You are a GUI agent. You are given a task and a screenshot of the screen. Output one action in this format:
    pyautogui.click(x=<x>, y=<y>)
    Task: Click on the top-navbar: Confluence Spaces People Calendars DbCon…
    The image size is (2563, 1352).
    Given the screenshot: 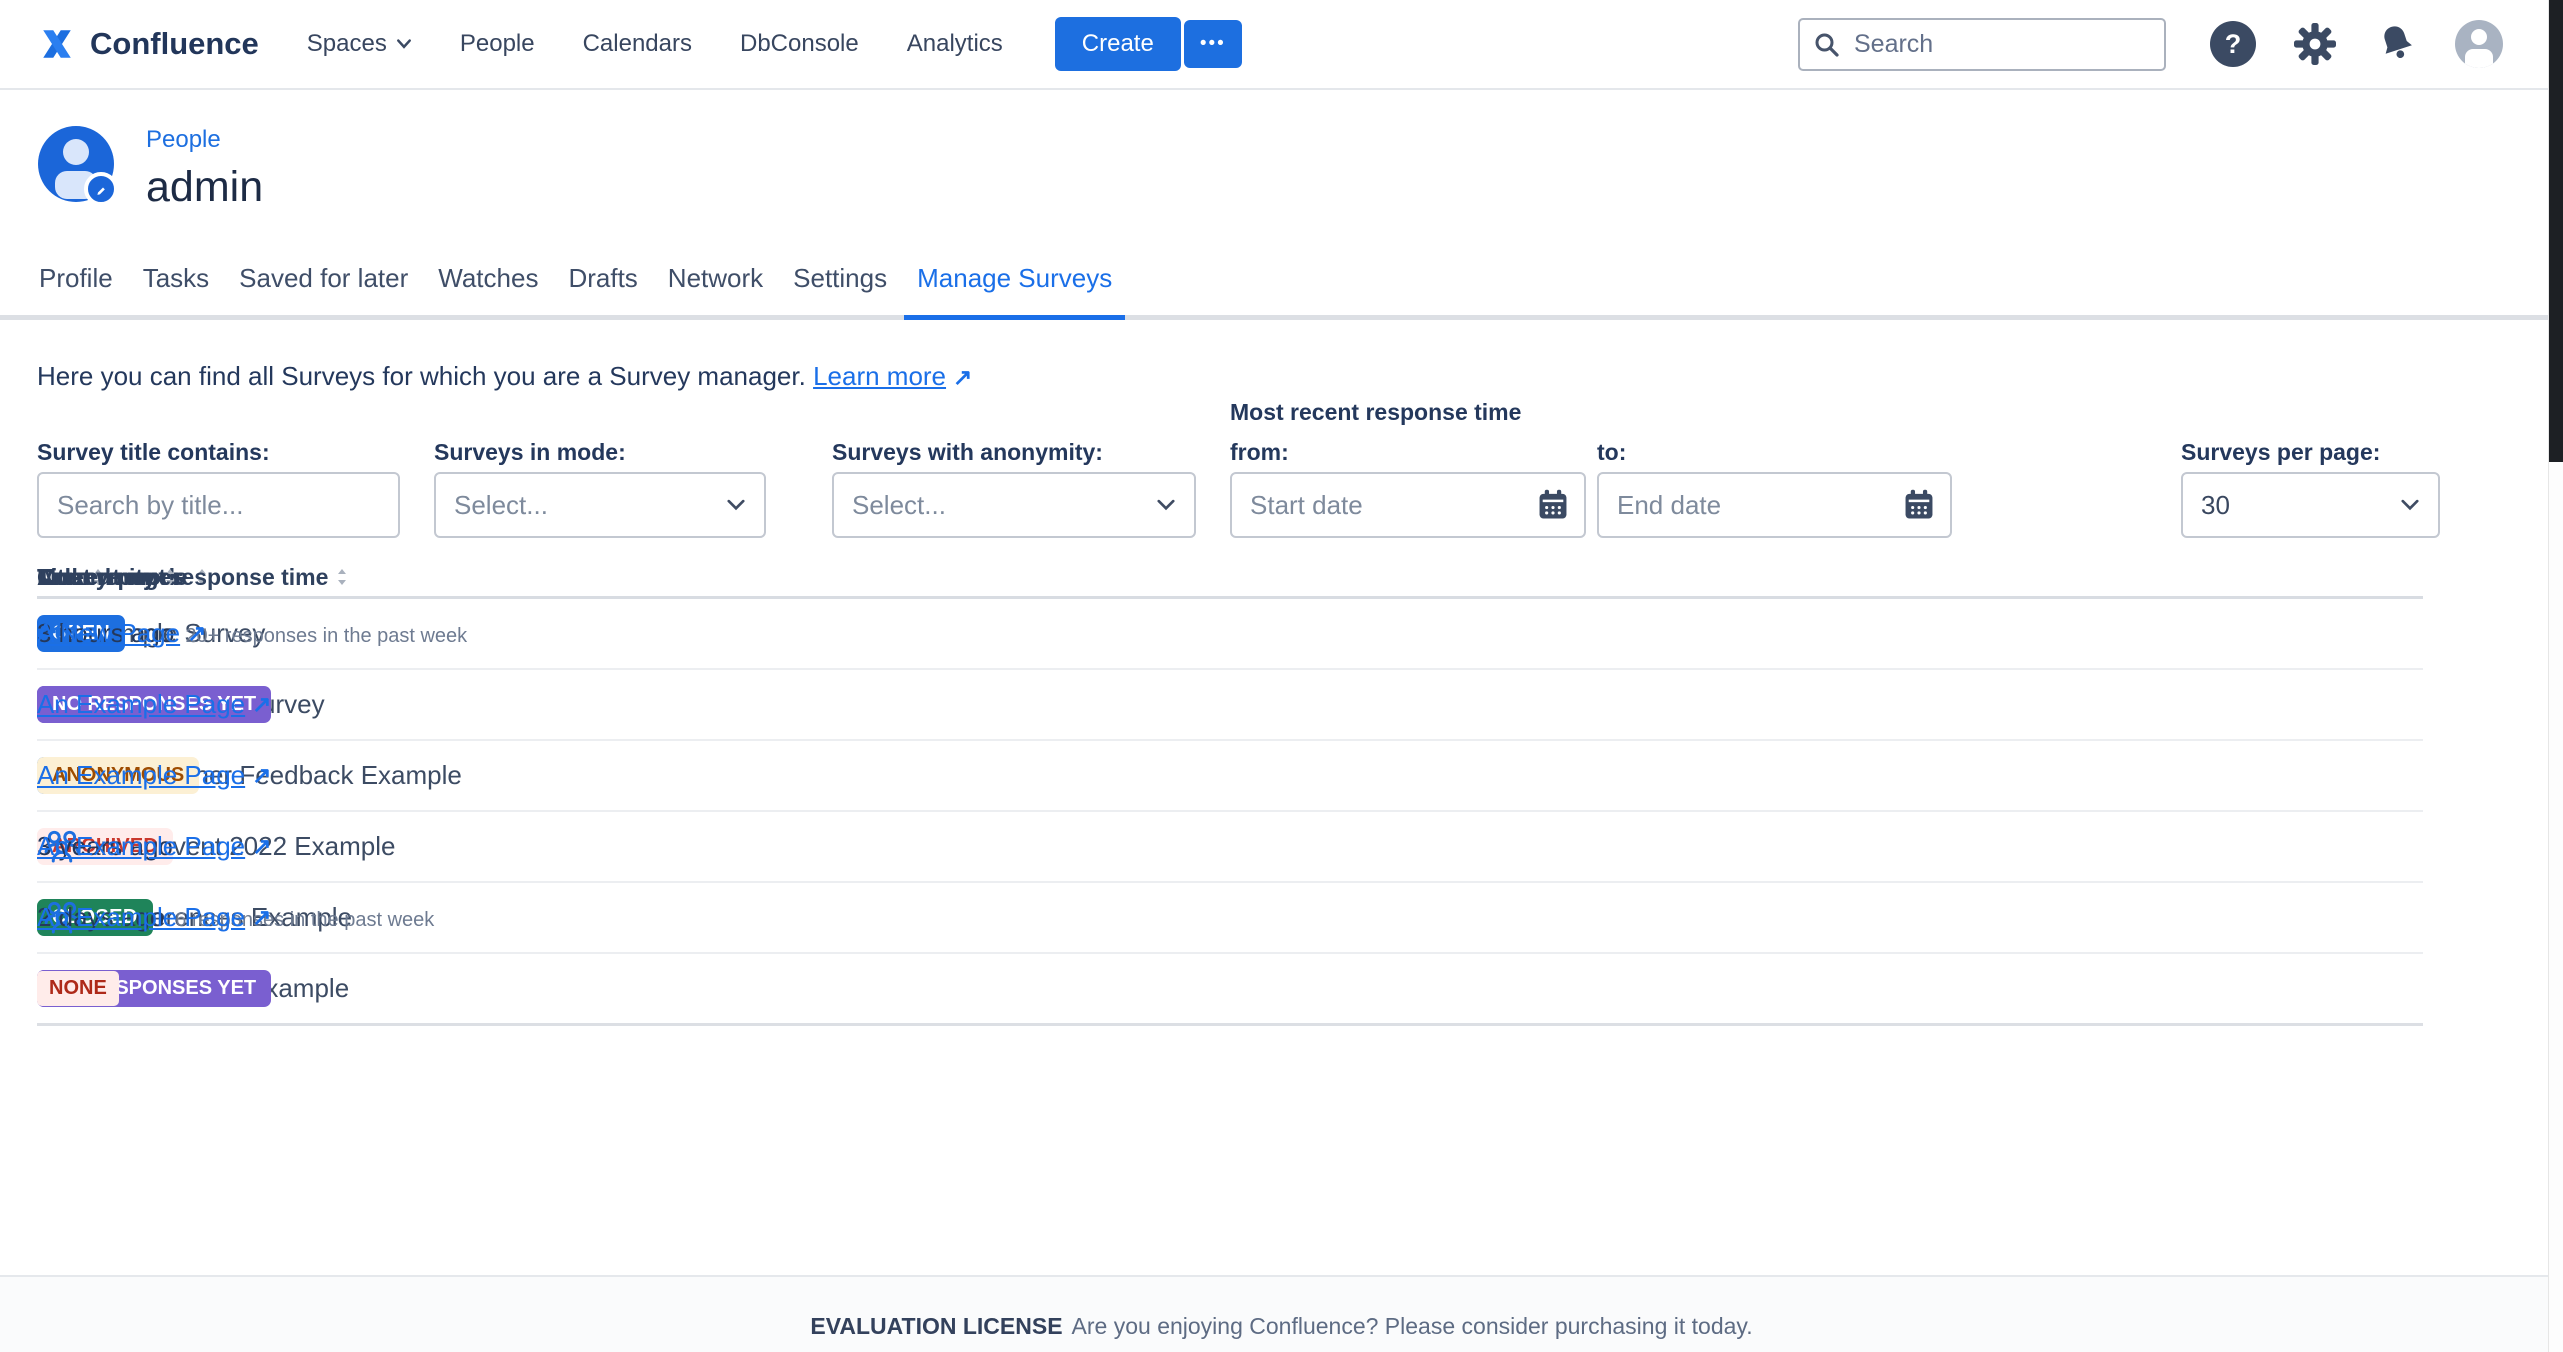 What is the action you would take?
    pyautogui.click(x=1281, y=45)
    